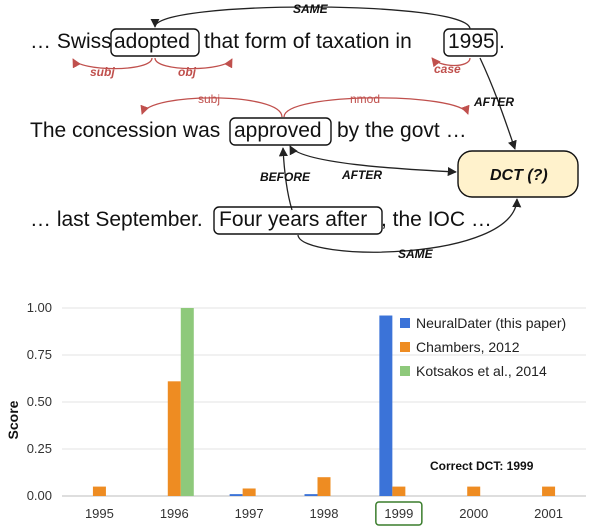 The image size is (598, 528). What do you see at coordinates (99, 513) in the screenshot?
I see `x-tick-label: 1995` at bounding box center [99, 513].